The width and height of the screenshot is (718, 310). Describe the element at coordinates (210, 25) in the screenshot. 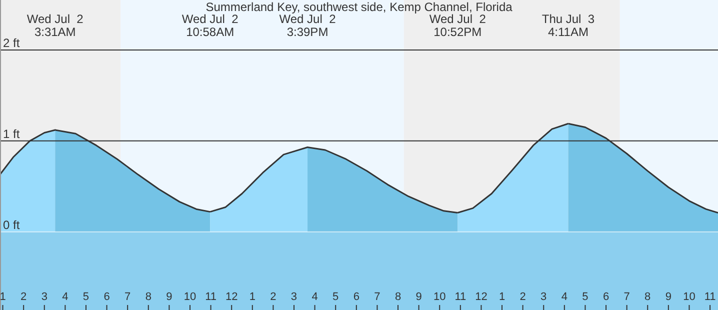

I see `annotation: Wed Jul 2 10:58AM` at that location.